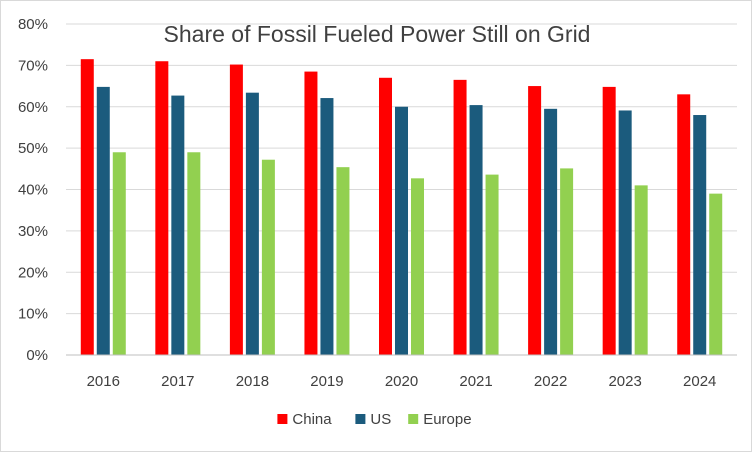 Image resolution: width=752 pixels, height=452 pixels. I want to click on bar-us-2018, so click(252, 224).